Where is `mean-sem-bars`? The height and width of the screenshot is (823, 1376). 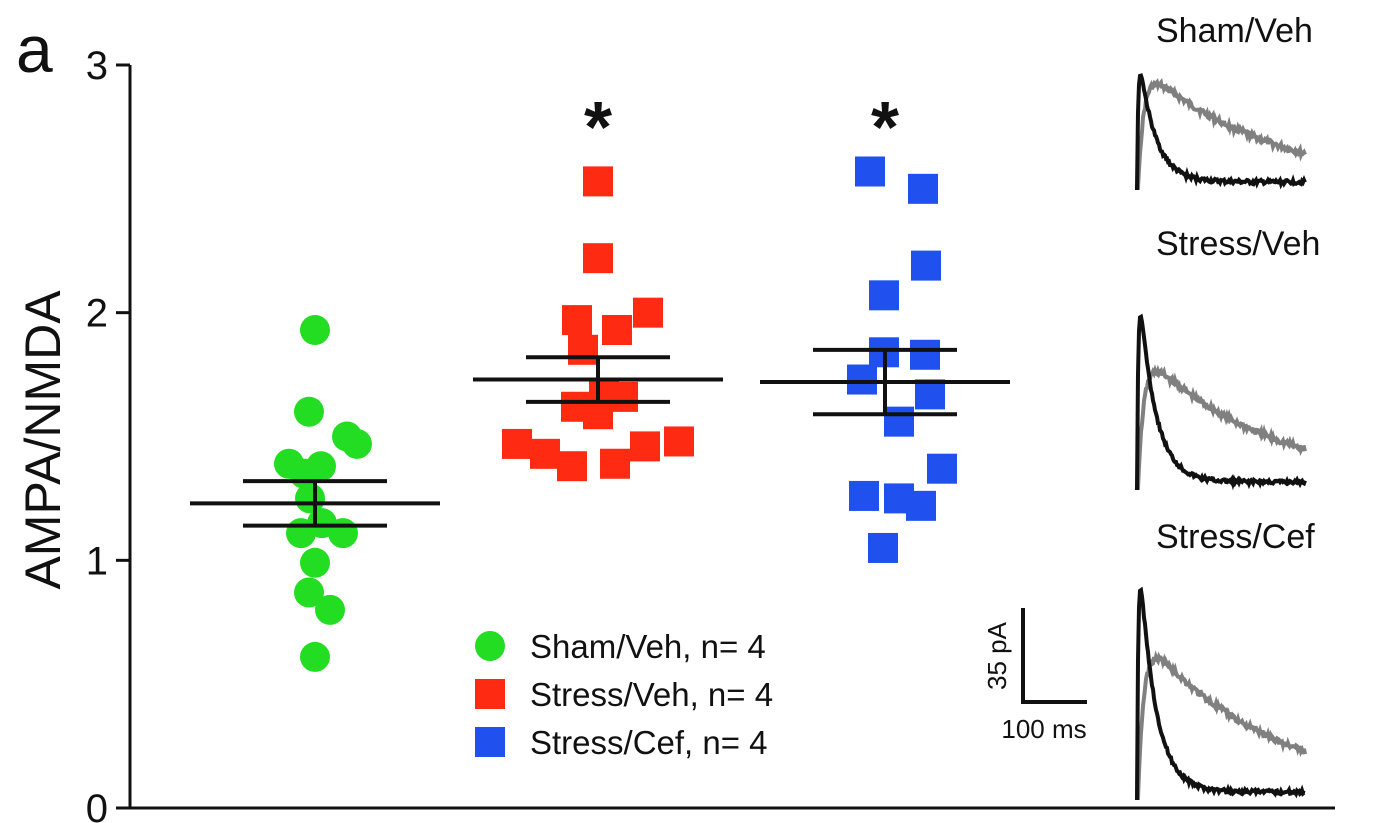
mean-sem-bars is located at coordinates (600, 437).